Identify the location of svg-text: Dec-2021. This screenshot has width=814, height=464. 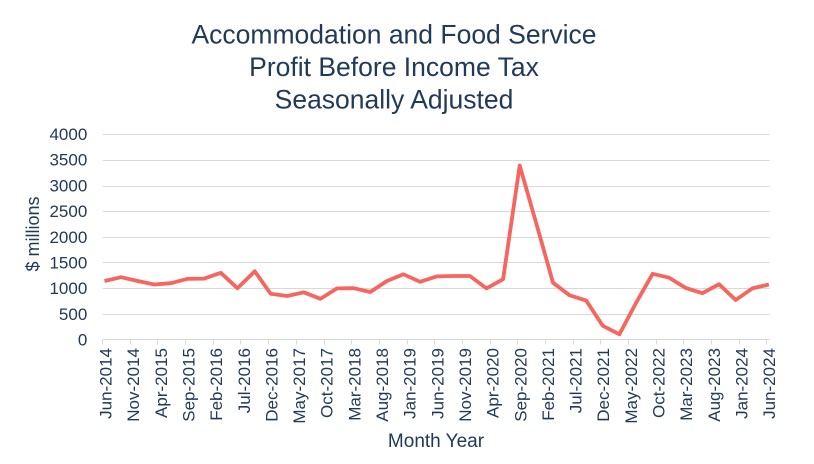
(603, 385).